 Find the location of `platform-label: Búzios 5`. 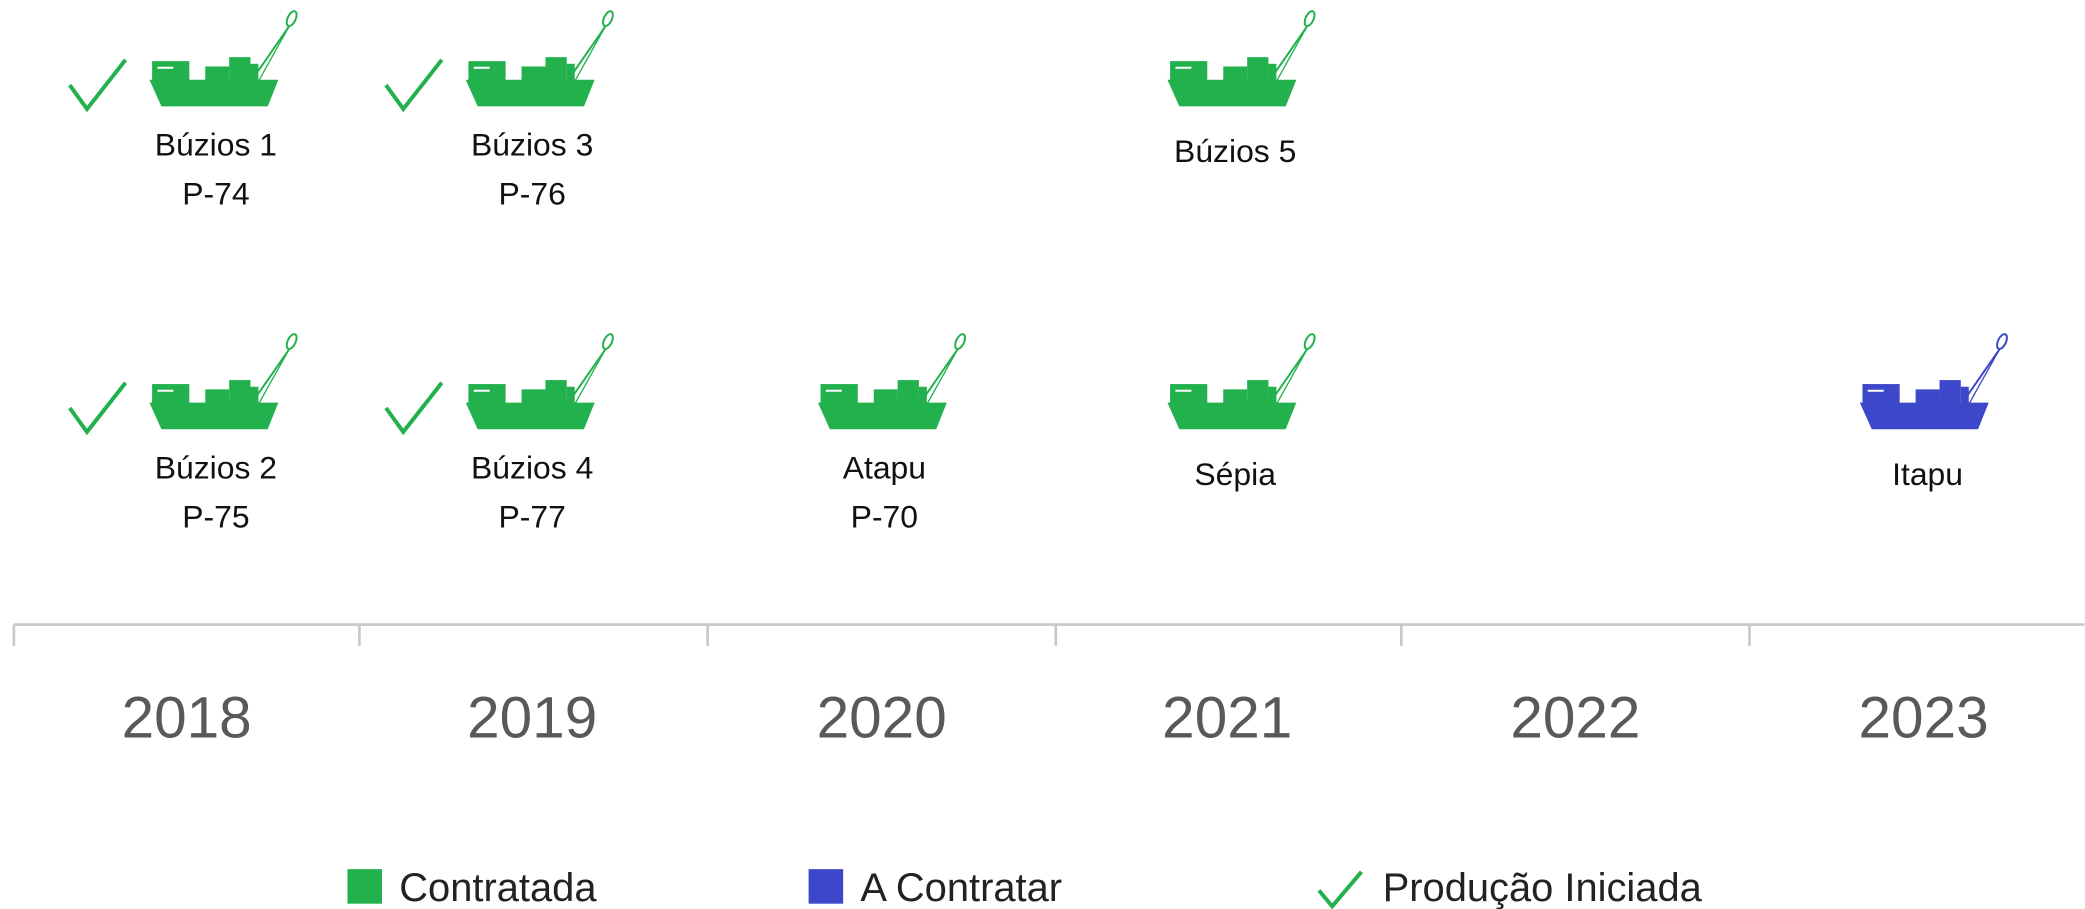

platform-label: Búzios 5 is located at coordinates (1235, 151).